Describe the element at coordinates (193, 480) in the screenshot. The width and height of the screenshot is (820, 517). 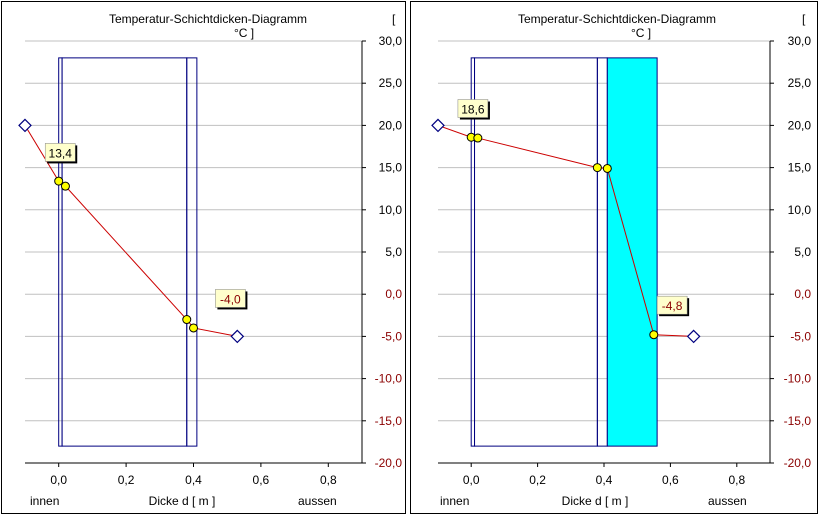
I see `chart-1-x-tick-label-2: 0,4` at that location.